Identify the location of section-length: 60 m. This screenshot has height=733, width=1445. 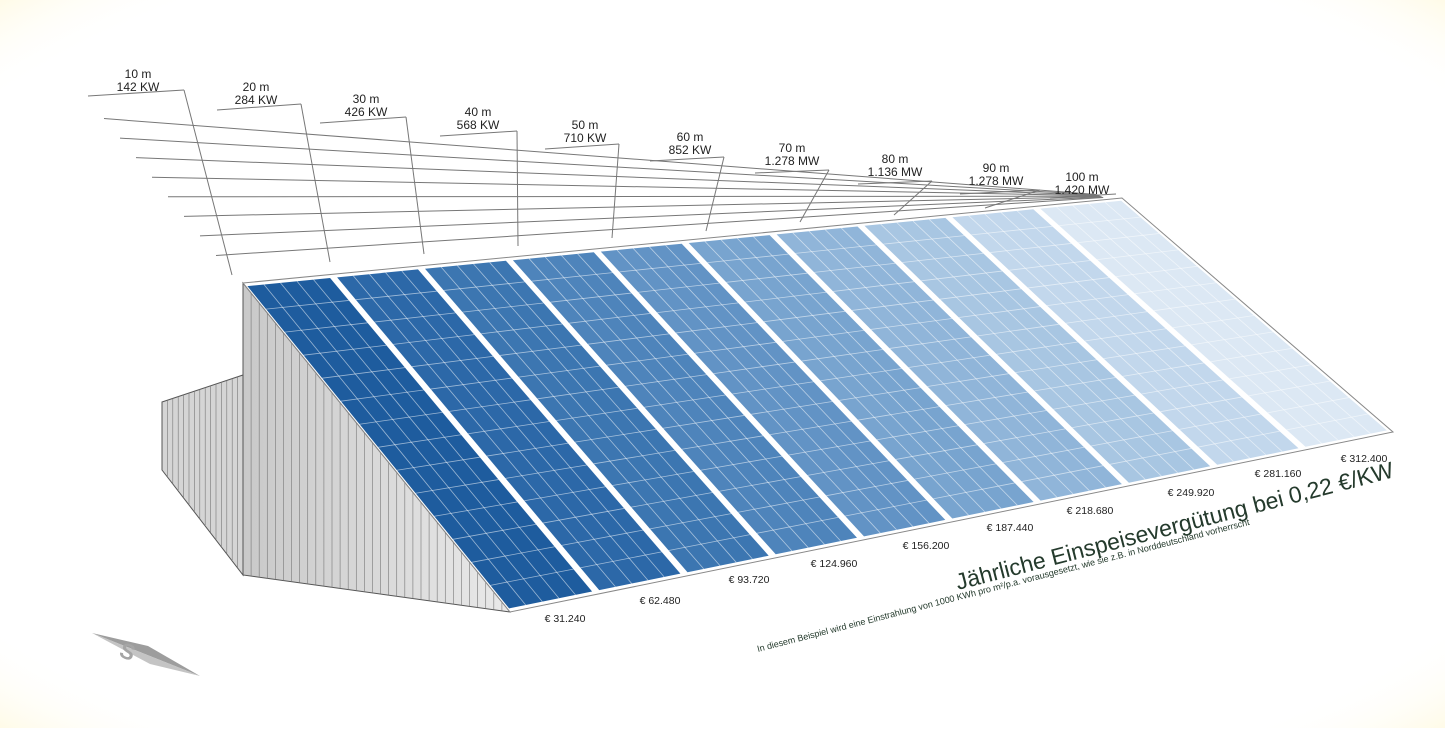
(690, 137).